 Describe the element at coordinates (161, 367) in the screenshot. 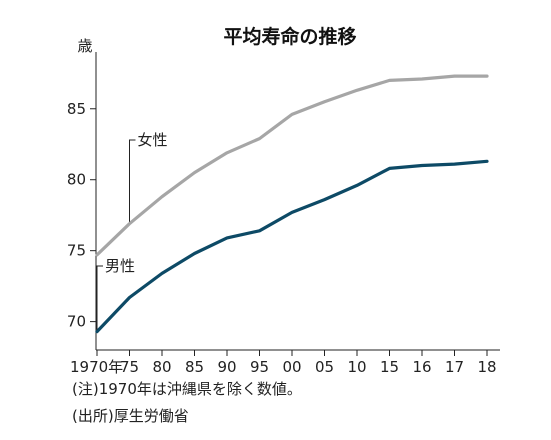

I see `x-tick-label: 80` at that location.